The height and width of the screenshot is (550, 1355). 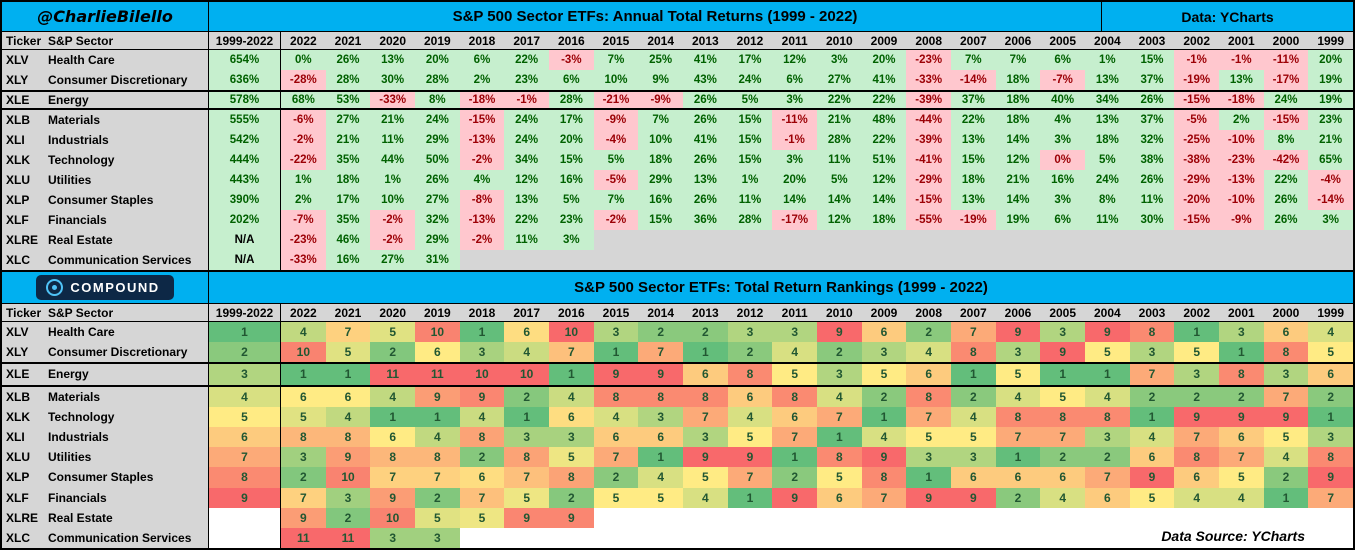 I want to click on sector-header: S&P Sector, so click(x=126, y=312).